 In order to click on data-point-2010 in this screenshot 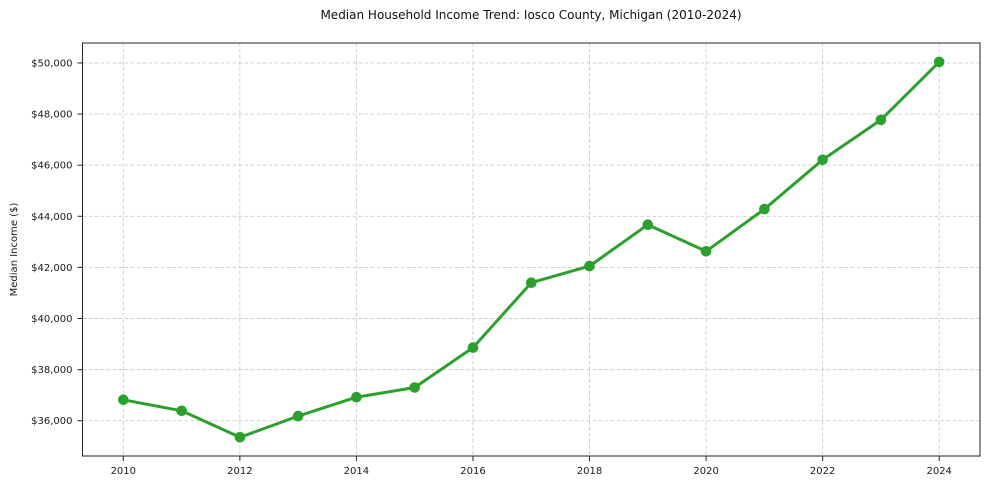, I will do `click(123, 400)`.